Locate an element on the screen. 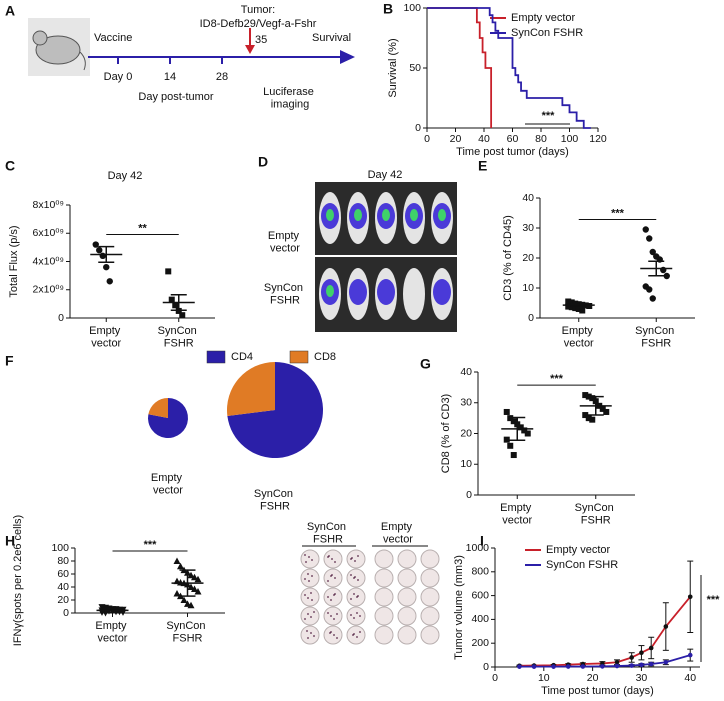 This screenshot has width=724, height=701. panel-letter: G is located at coordinates (425, 364).